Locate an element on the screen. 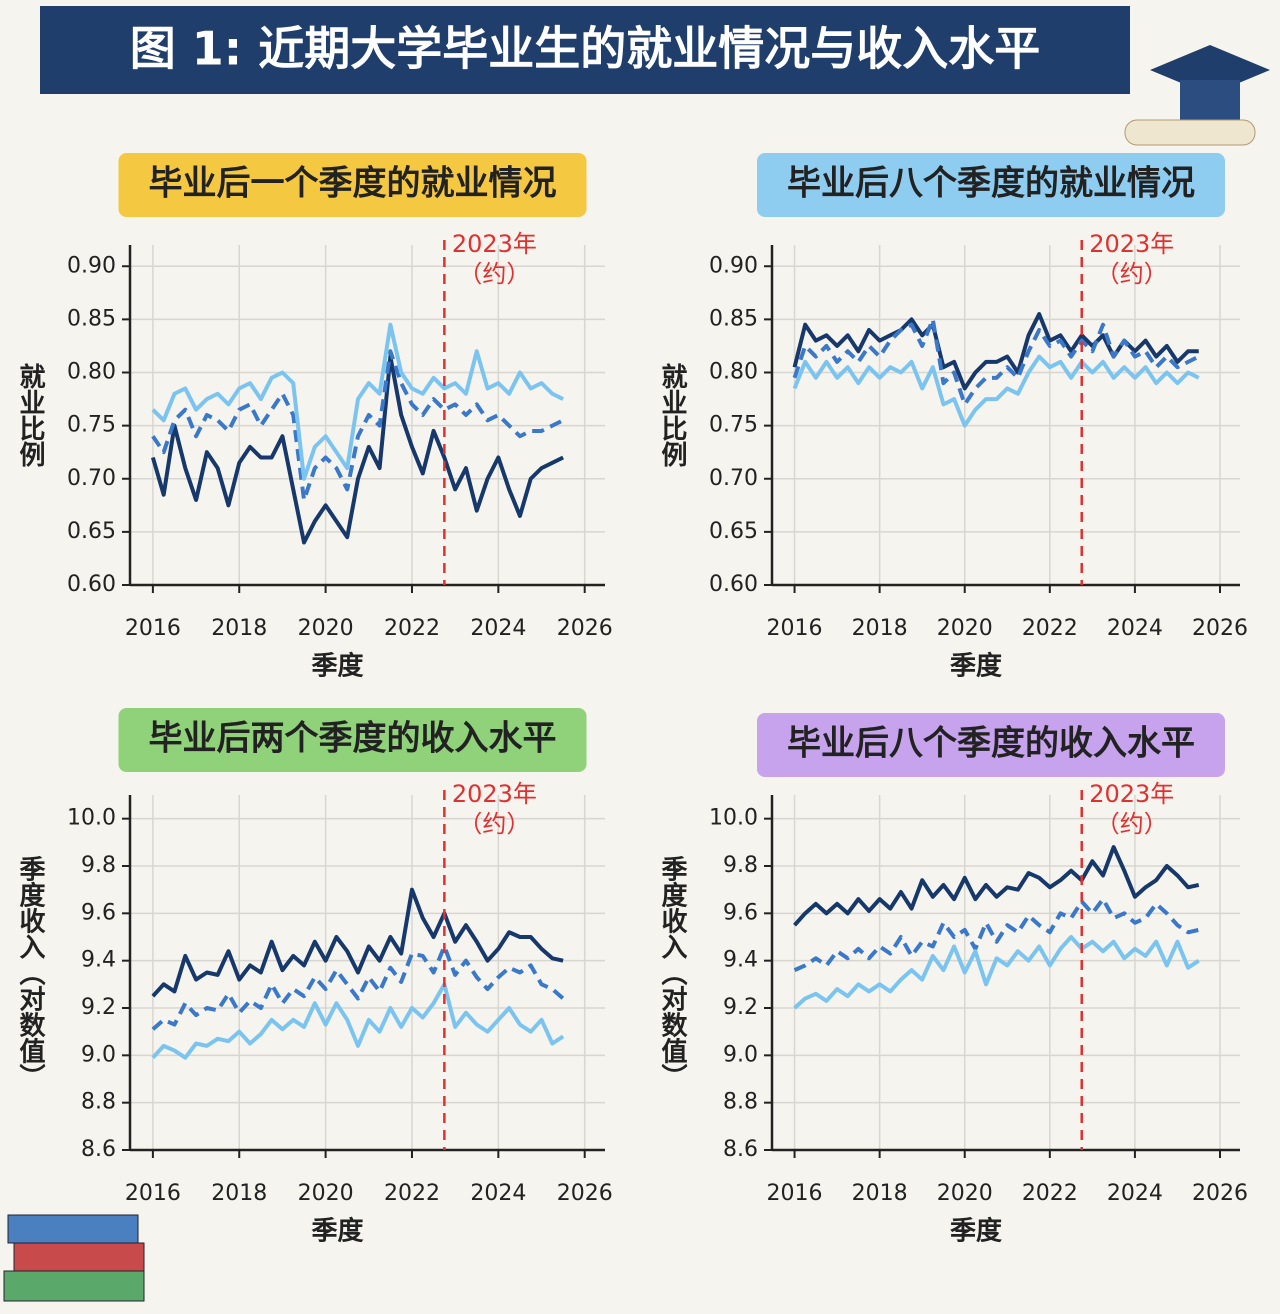  title-banner is located at coordinates (585, 50).